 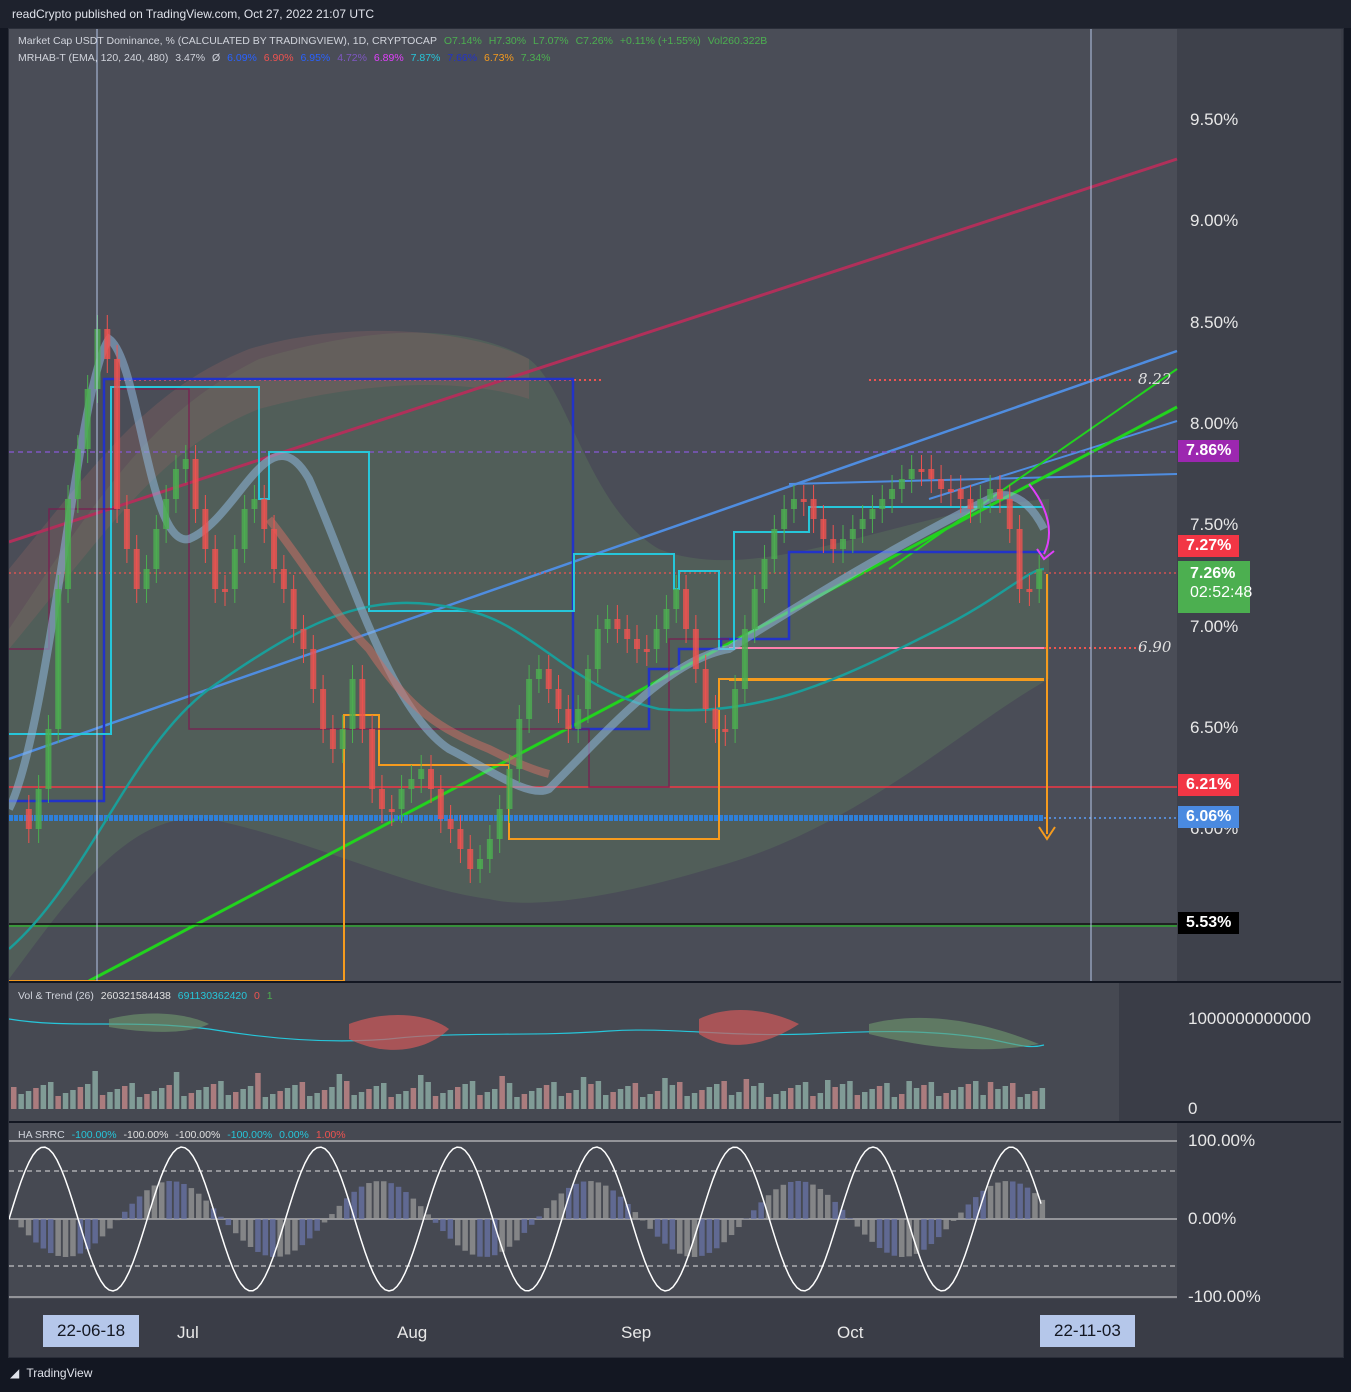 I want to click on mrhab-v1: 6.09%, so click(x=242, y=58).